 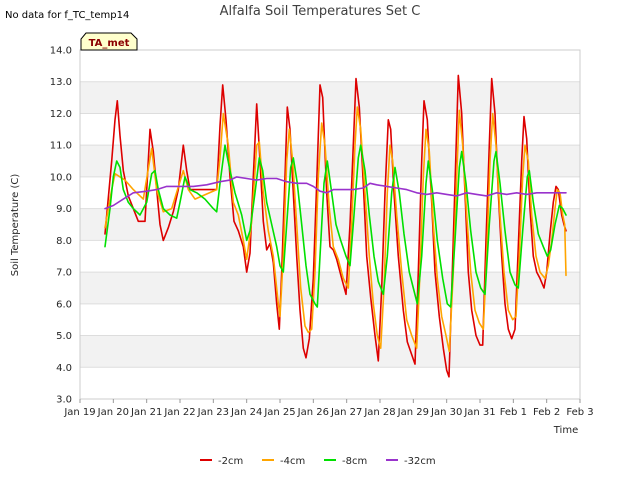 What do you see at coordinates (565, 430) in the screenshot?
I see `x-axis-label: Time` at bounding box center [565, 430].